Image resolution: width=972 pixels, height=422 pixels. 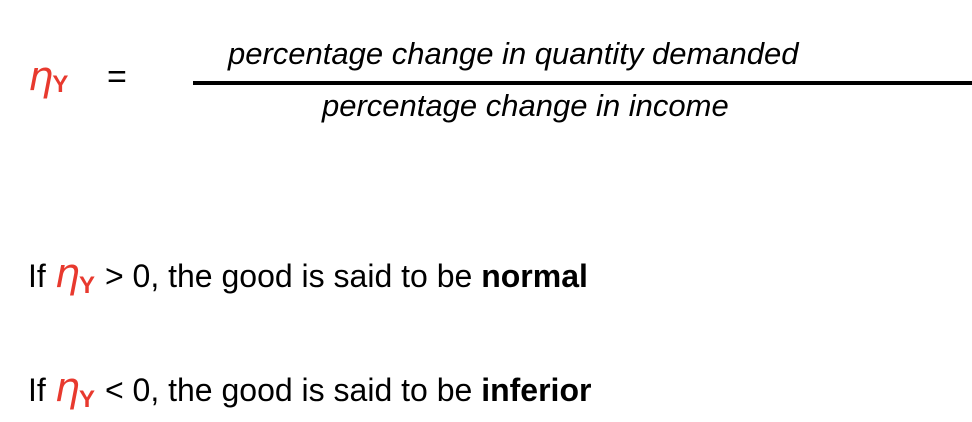 I want to click on fraction-bar, so click(x=582, y=83).